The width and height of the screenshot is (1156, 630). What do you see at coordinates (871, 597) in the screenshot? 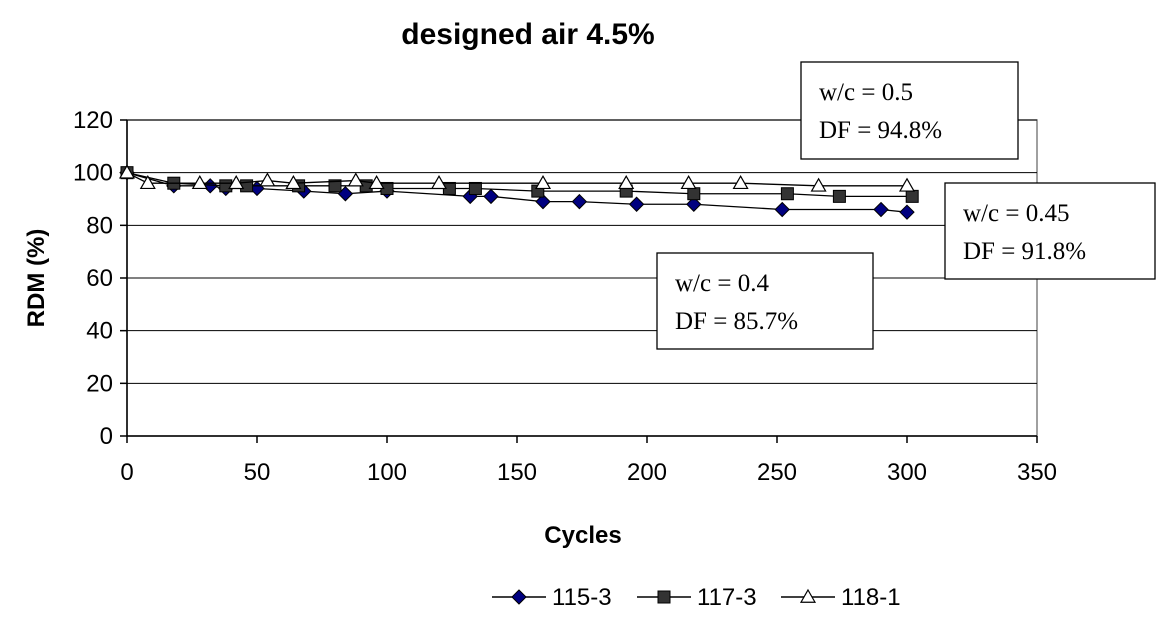
I see `legend-label: 118-1` at bounding box center [871, 597].